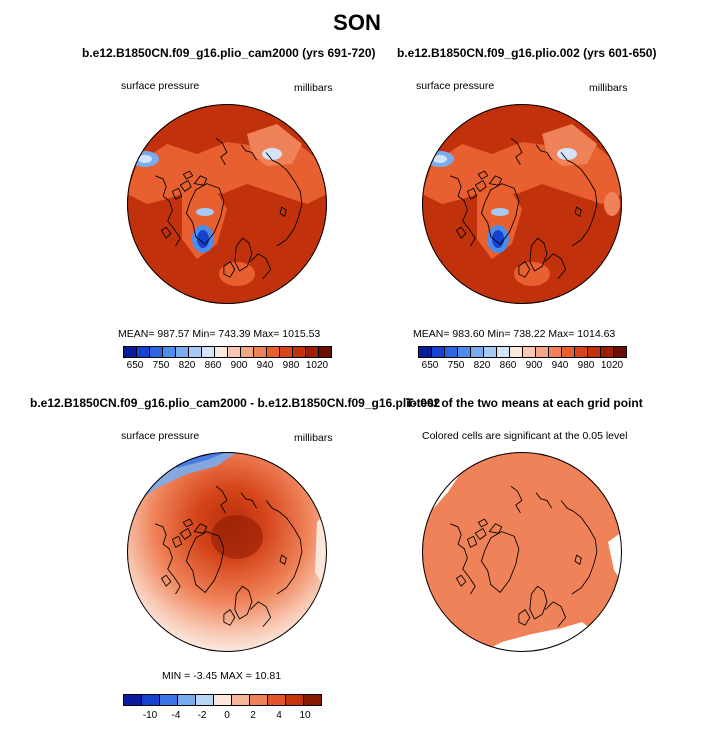  What do you see at coordinates (150, 715) in the screenshot?
I see `tick-label: -10` at bounding box center [150, 715].